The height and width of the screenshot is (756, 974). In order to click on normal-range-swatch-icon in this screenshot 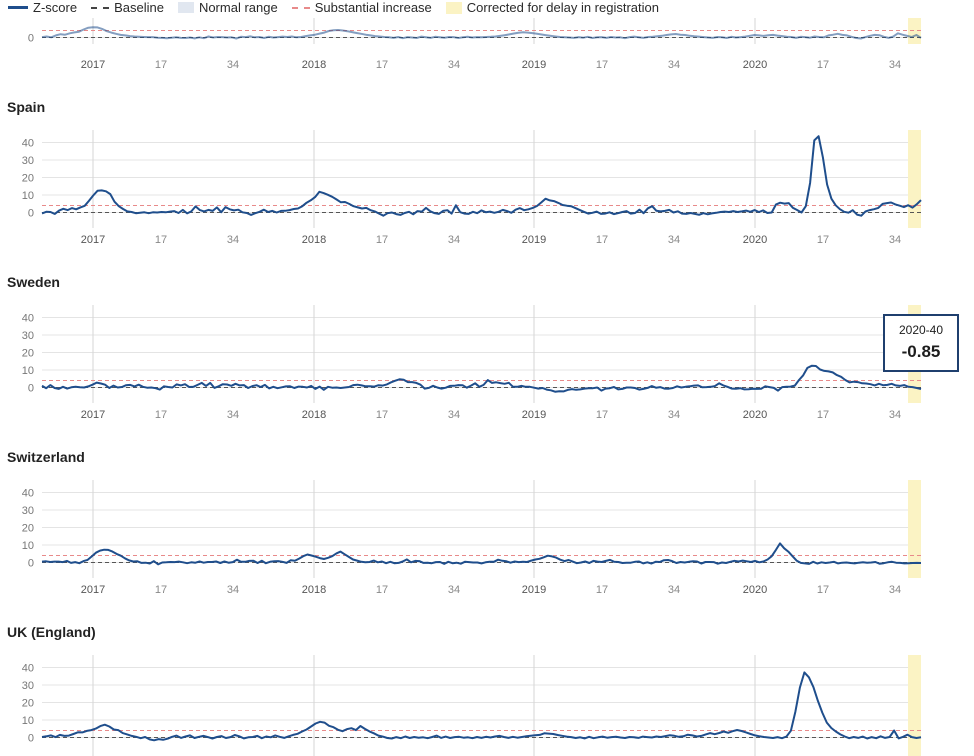, I will do `click(185, 7)`.